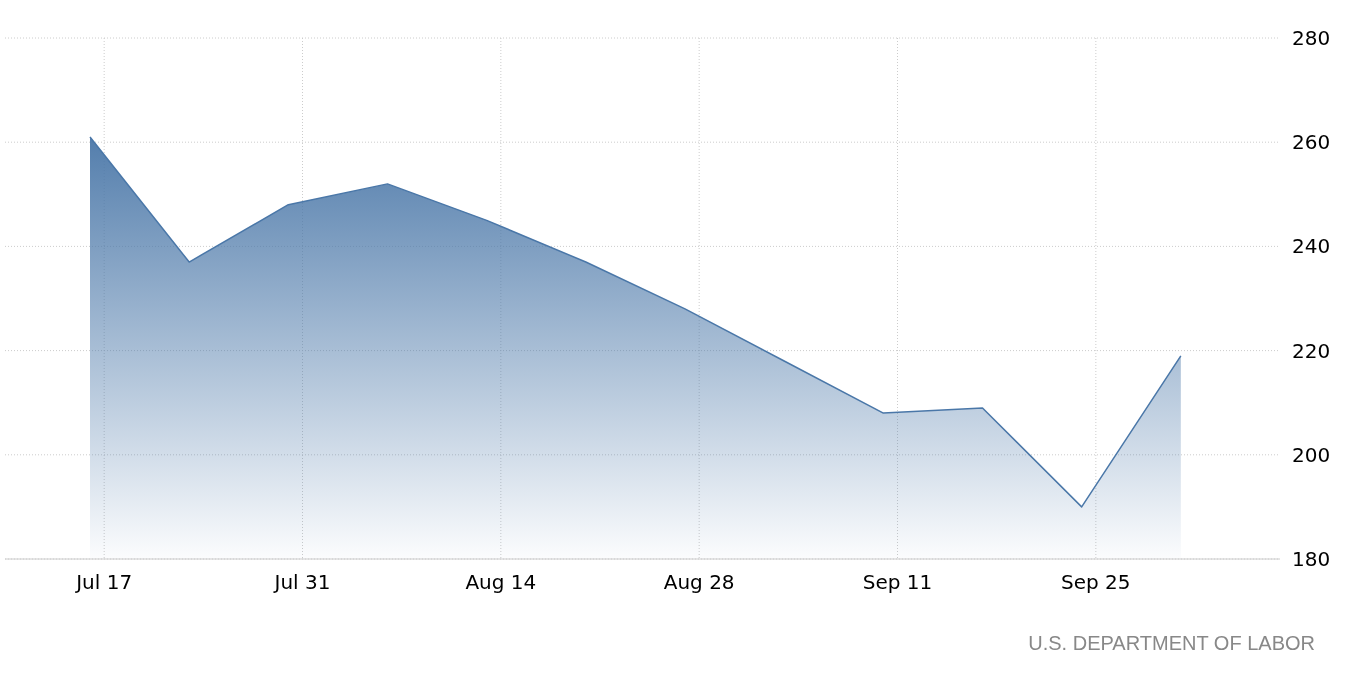 The image size is (1367, 683). I want to click on x-tick-label: Sep 25, so click(1096, 582).